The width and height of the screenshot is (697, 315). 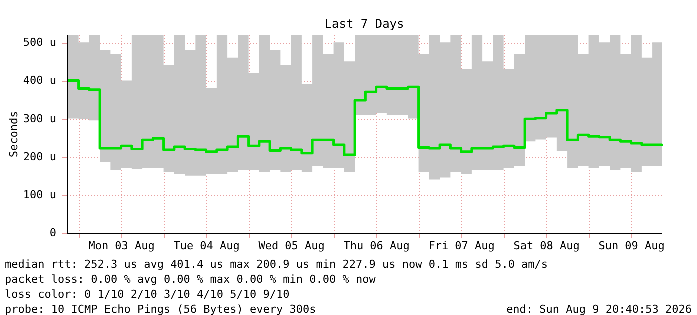 I want to click on y-axis-title: Seconds, so click(x=13, y=134).